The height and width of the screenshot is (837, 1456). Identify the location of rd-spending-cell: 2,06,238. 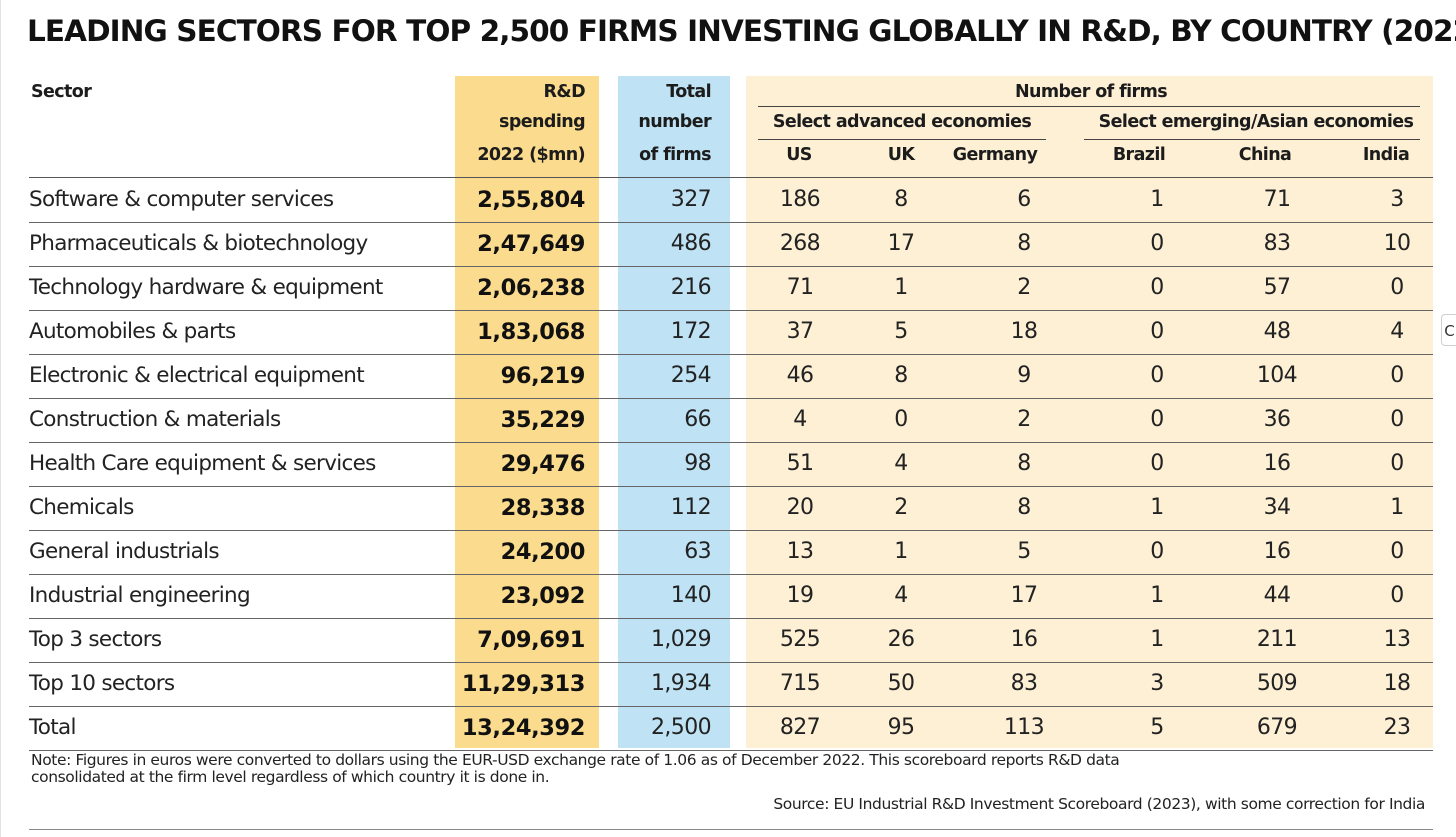
(531, 288).